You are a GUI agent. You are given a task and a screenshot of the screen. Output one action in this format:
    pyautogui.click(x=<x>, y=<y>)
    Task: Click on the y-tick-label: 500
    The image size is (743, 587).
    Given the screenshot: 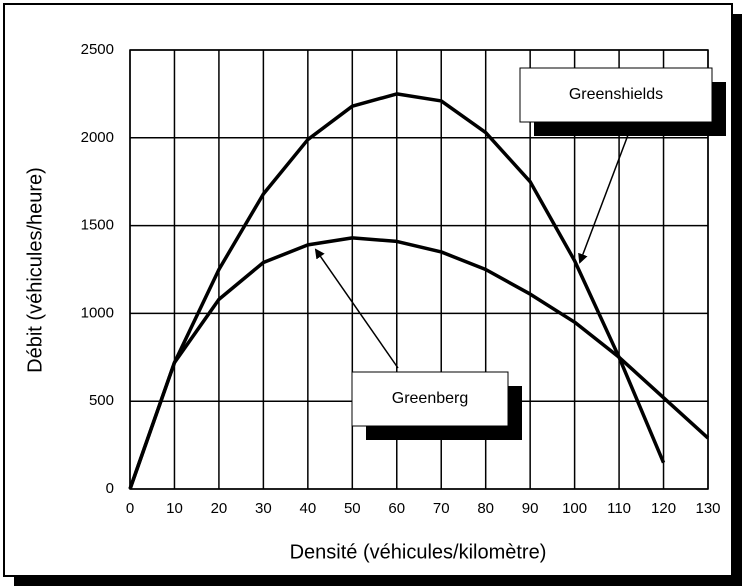 What is the action you would take?
    pyautogui.click(x=101, y=400)
    